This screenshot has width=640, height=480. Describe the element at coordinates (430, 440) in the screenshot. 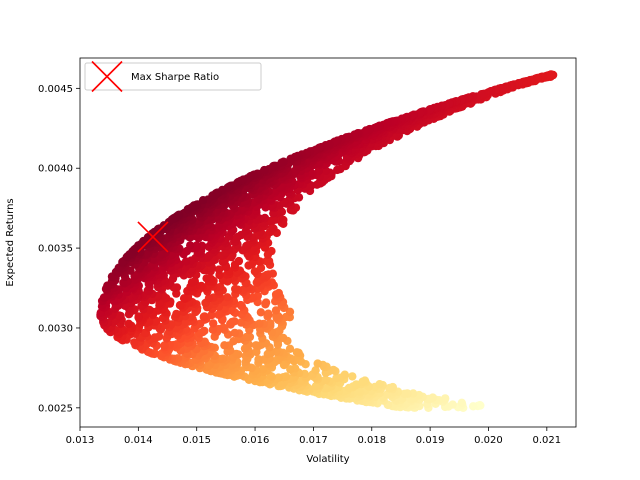

I see `x-tick-label: 0.019` at that location.